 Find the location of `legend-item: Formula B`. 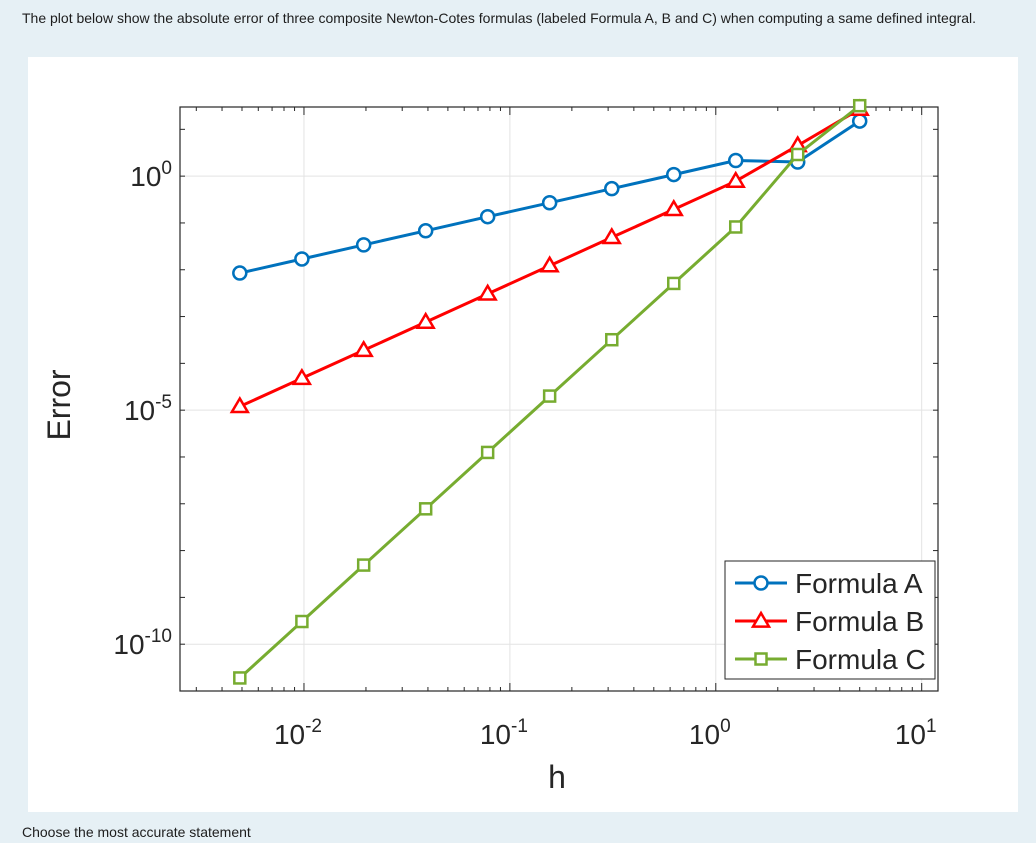

legend-item: Formula B is located at coordinates (829, 621).